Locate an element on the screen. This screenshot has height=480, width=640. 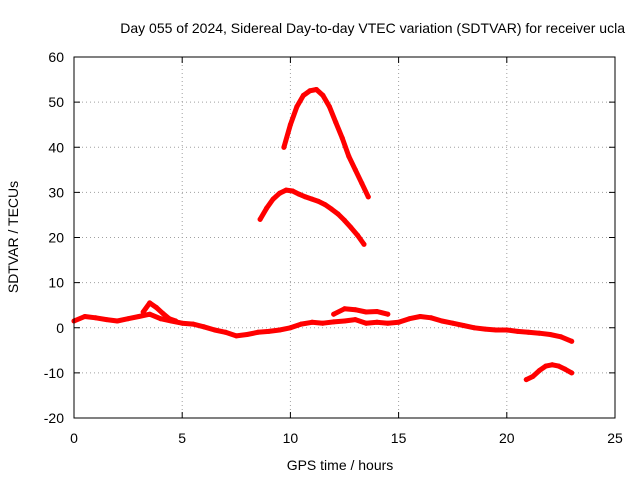
x-tick-label: 10 is located at coordinates (291, 438).